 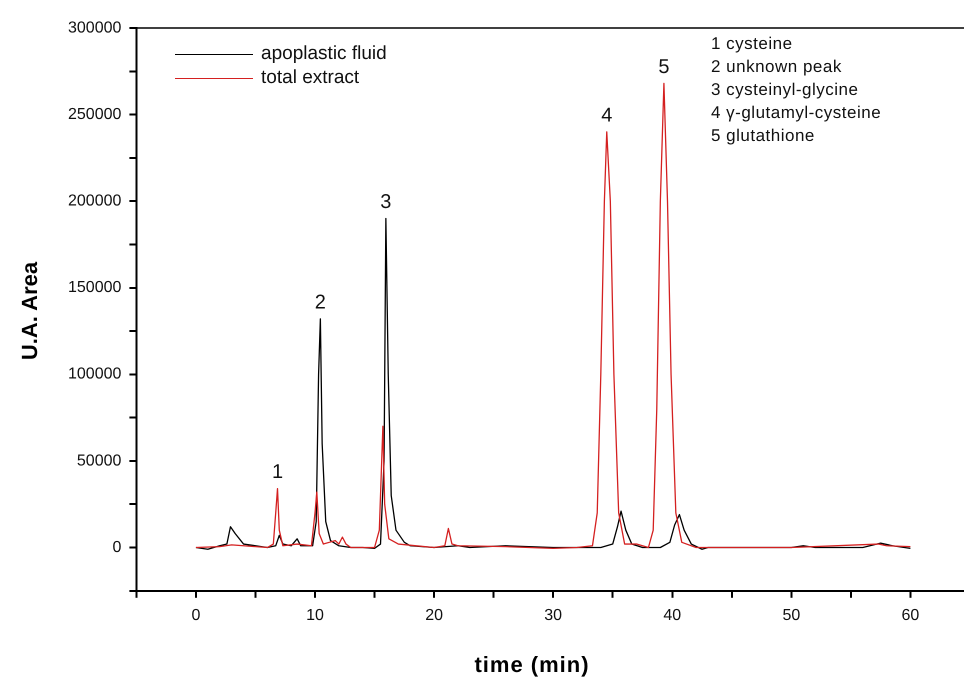 What do you see at coordinates (195, 615) in the screenshot?
I see `x-tick-label: 0` at bounding box center [195, 615].